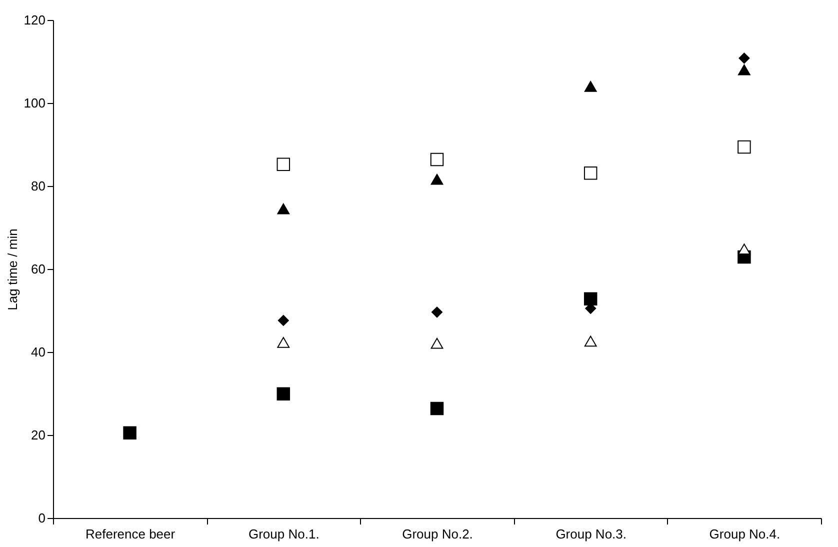  Describe the element at coordinates (284, 534) in the screenshot. I see `x-tick-label: Group No.1.` at that location.